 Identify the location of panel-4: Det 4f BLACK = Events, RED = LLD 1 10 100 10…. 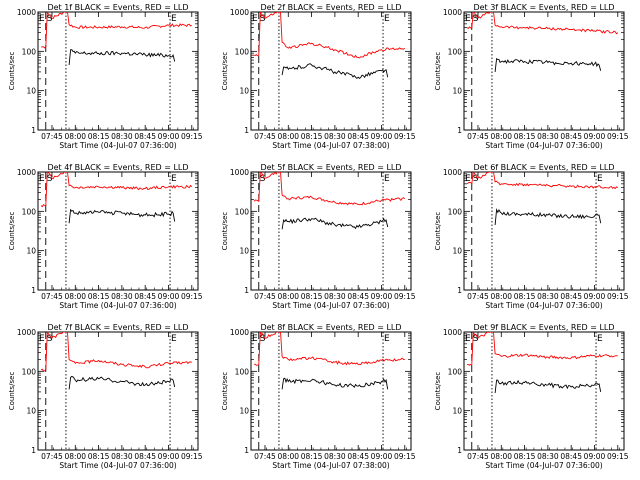
(105, 236).